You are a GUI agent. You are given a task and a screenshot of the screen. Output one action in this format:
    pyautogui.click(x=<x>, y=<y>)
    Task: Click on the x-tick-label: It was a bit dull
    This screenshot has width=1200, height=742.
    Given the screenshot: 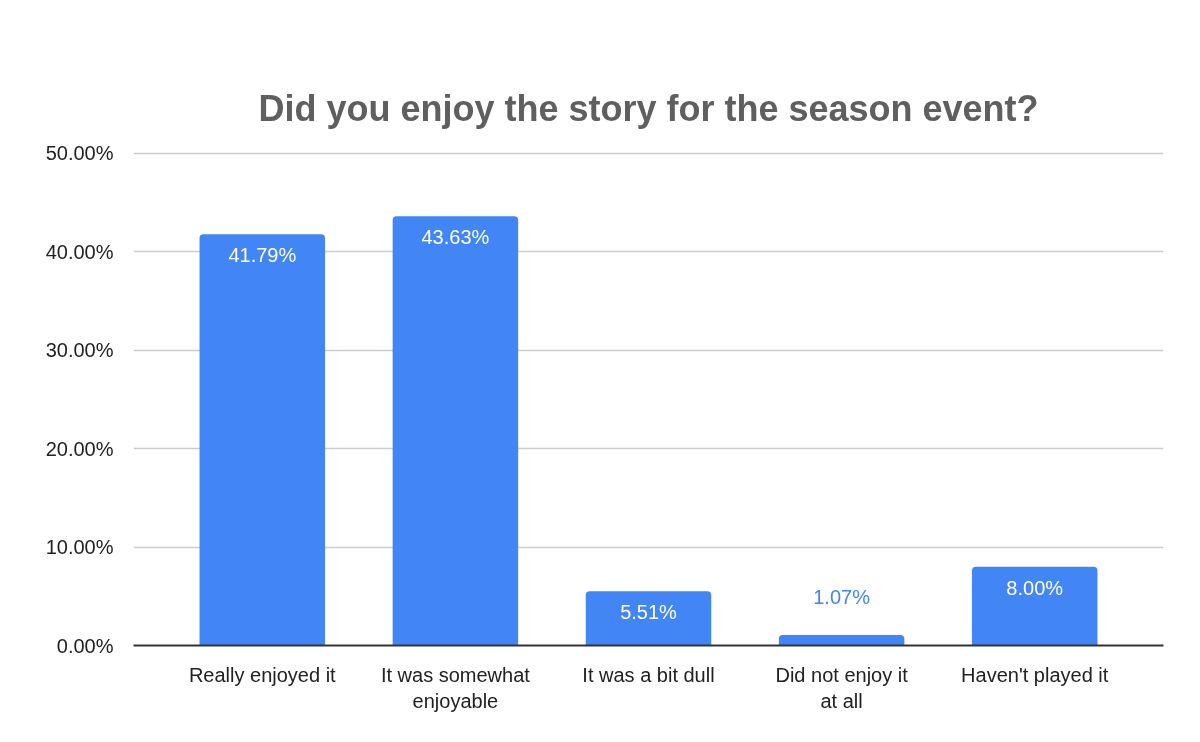 What is the action you would take?
    pyautogui.click(x=648, y=674)
    